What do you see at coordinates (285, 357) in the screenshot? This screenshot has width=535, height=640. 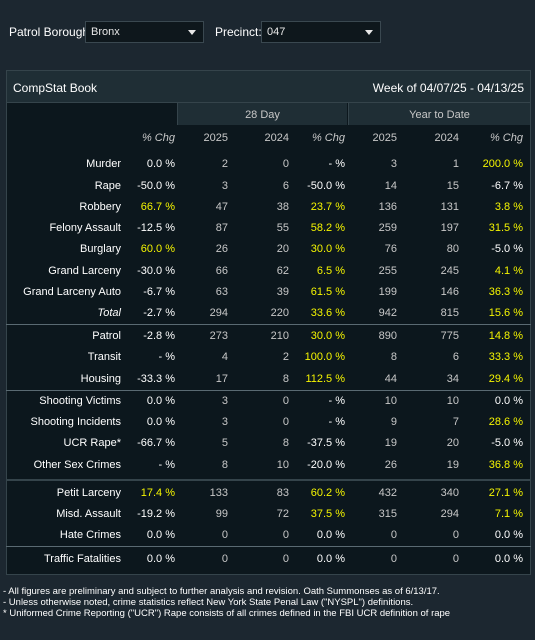 I see `table-cell: 2` at bounding box center [285, 357].